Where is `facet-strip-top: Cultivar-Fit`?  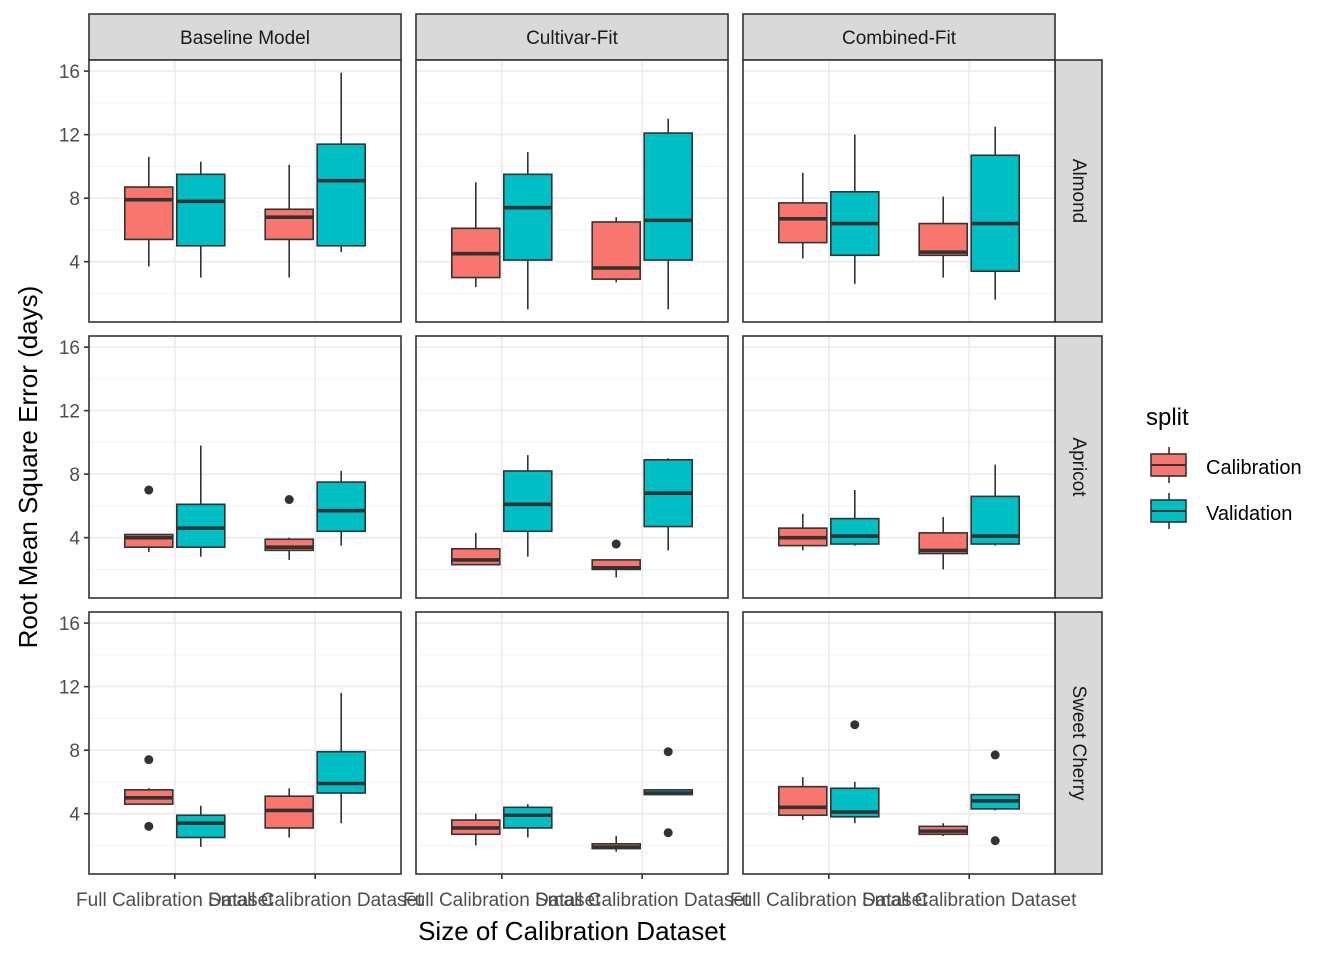
facet-strip-top: Cultivar-Fit is located at coordinates (572, 37).